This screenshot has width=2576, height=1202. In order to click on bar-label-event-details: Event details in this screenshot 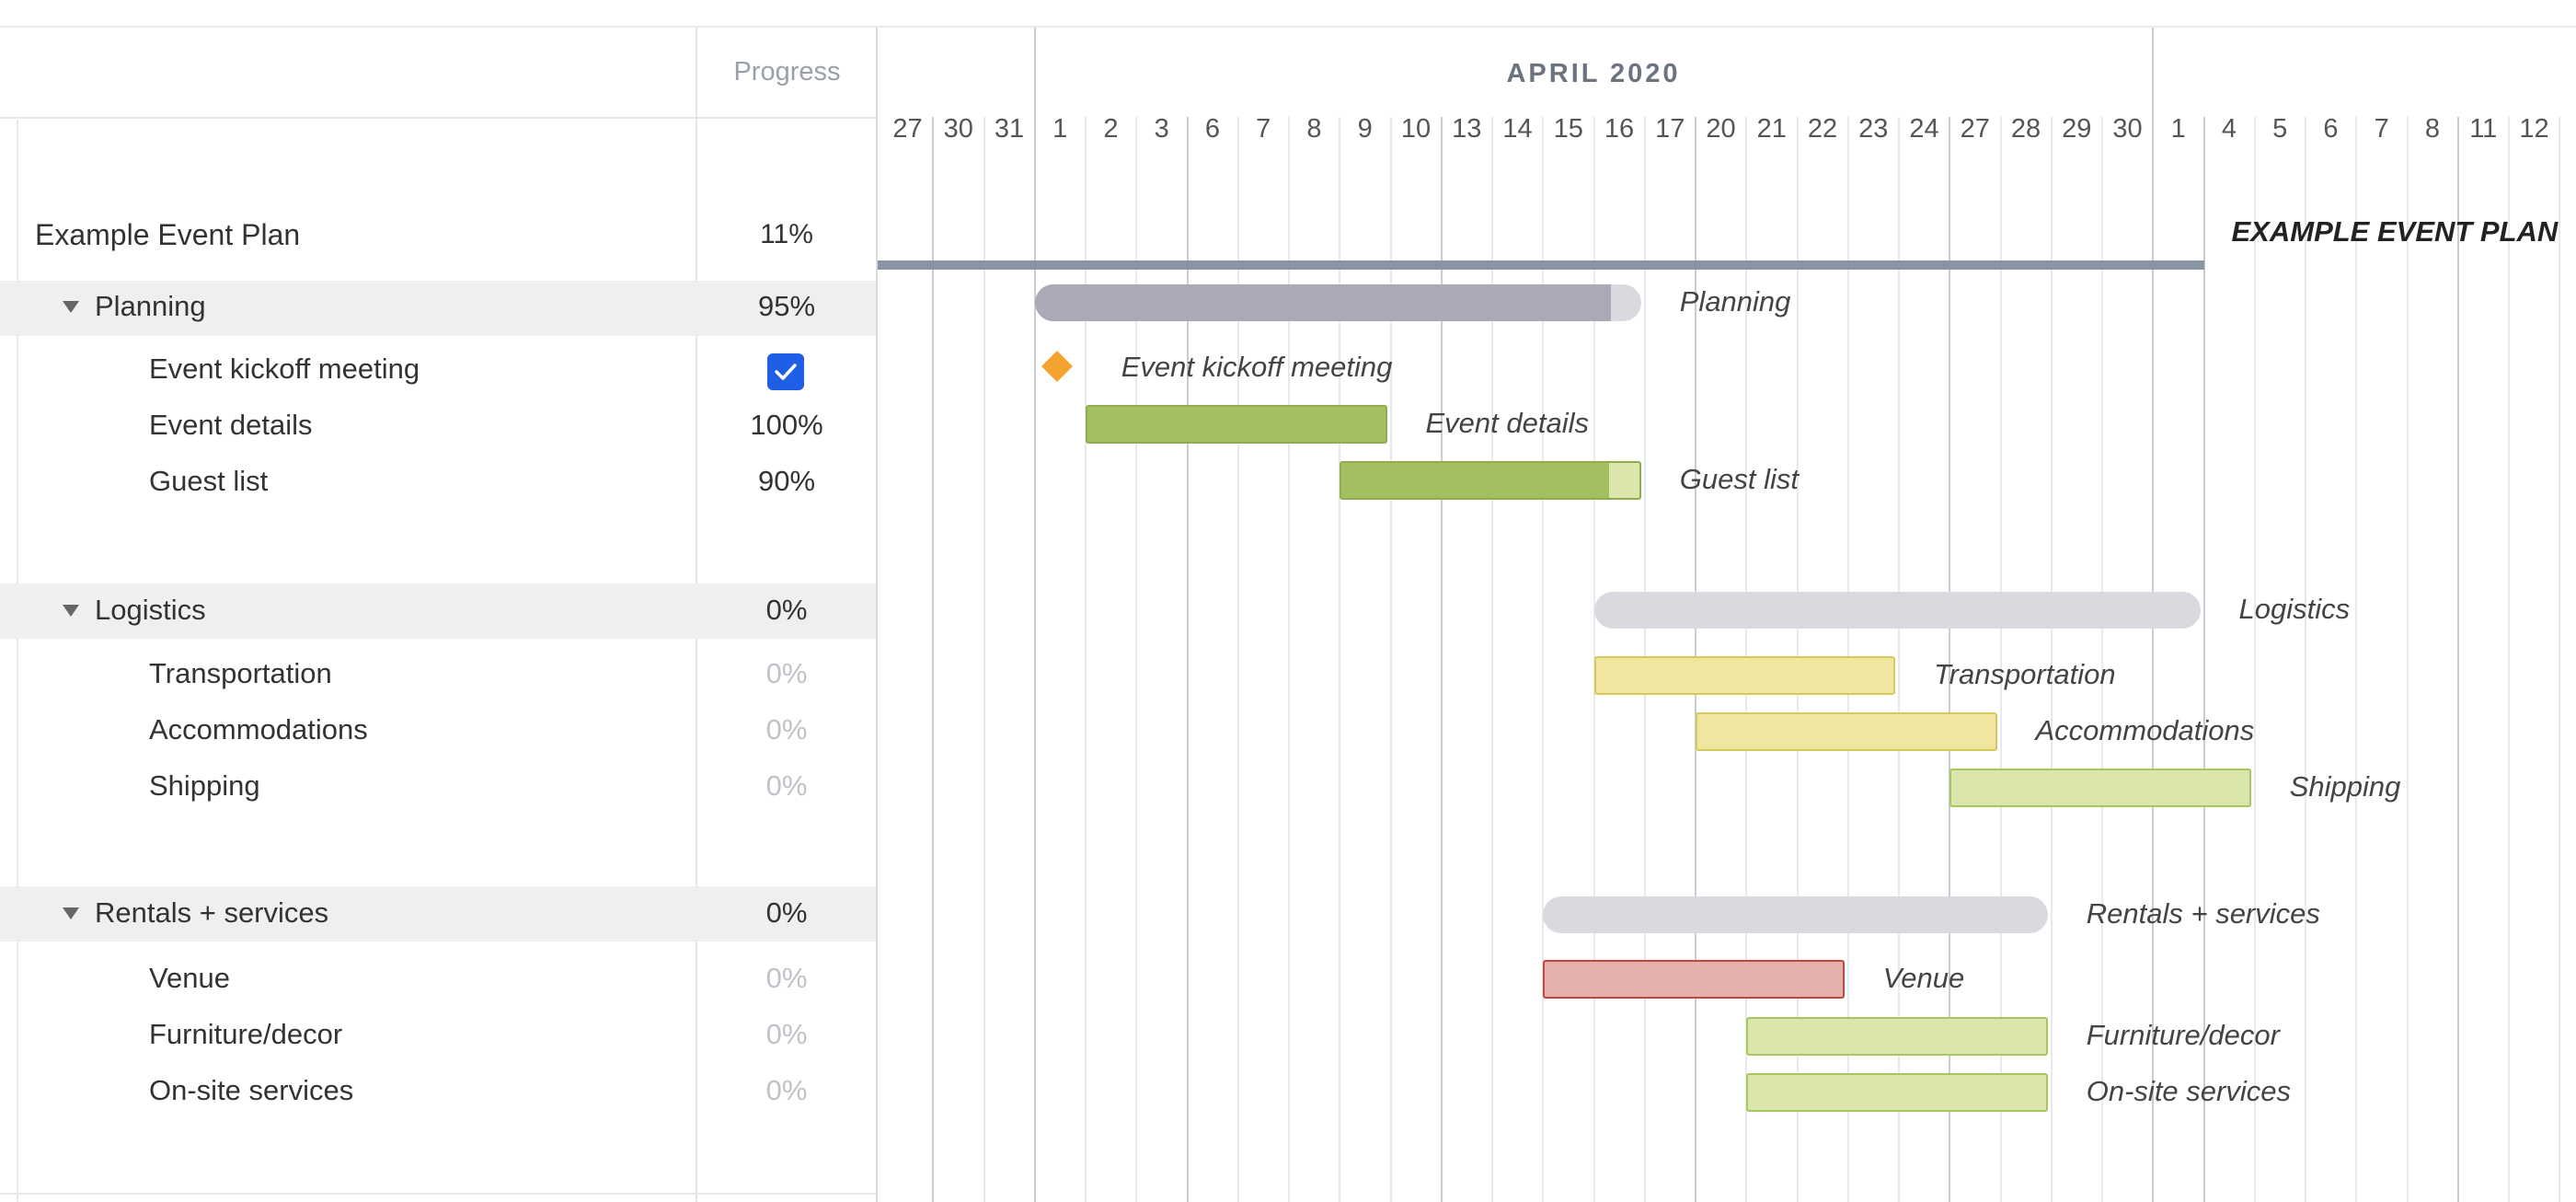, I will do `click(1507, 423)`.